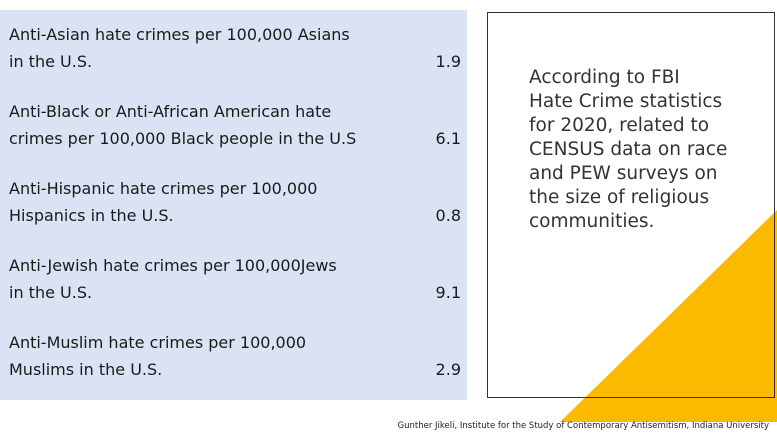 The width and height of the screenshot is (777, 433). What do you see at coordinates (86, 369) in the screenshot?
I see `row-label: Muslims in the U.S.` at bounding box center [86, 369].